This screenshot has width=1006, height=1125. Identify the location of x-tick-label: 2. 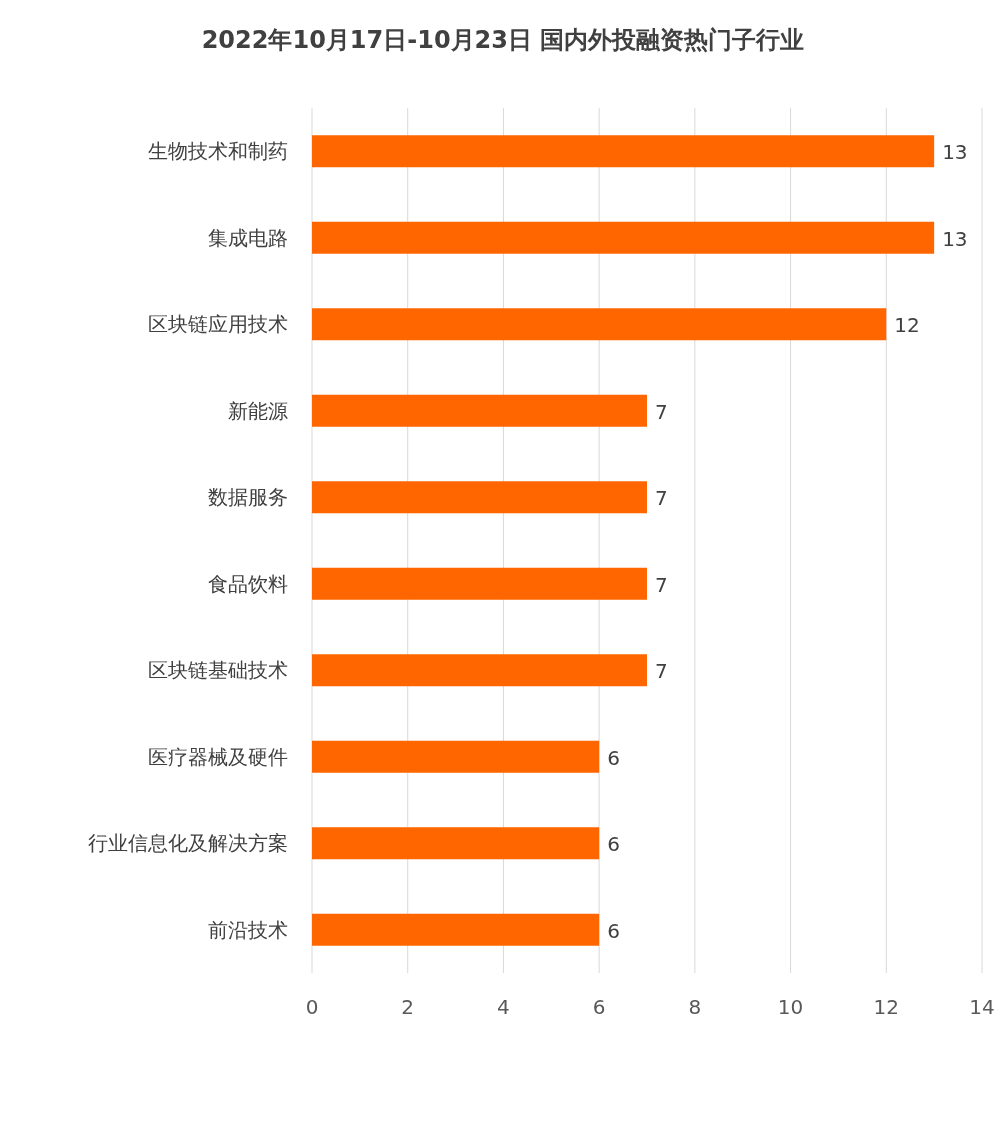
(408, 1007).